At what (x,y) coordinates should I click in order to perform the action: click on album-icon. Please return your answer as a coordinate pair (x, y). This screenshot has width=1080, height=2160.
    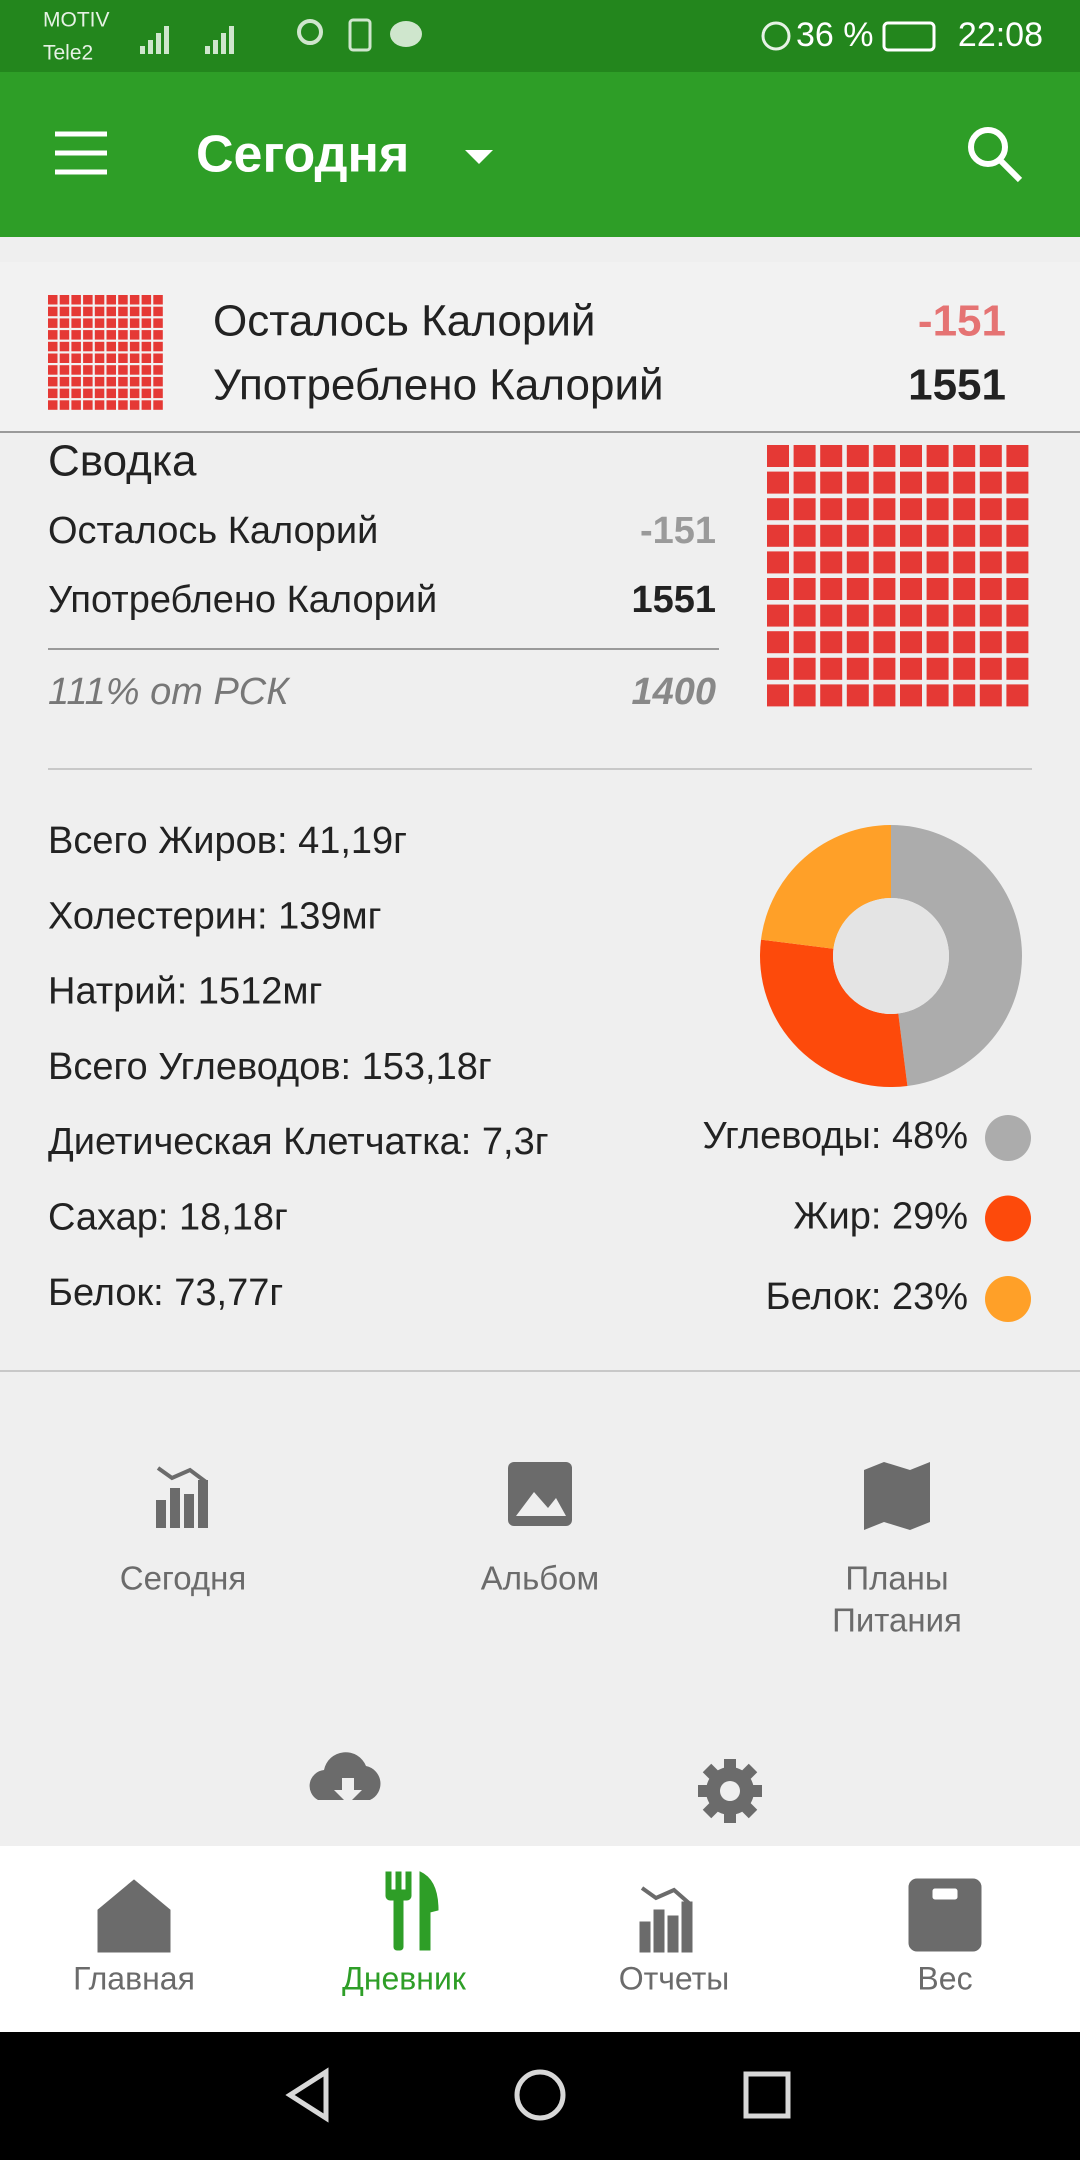
    Looking at the image, I should click on (540, 1494).